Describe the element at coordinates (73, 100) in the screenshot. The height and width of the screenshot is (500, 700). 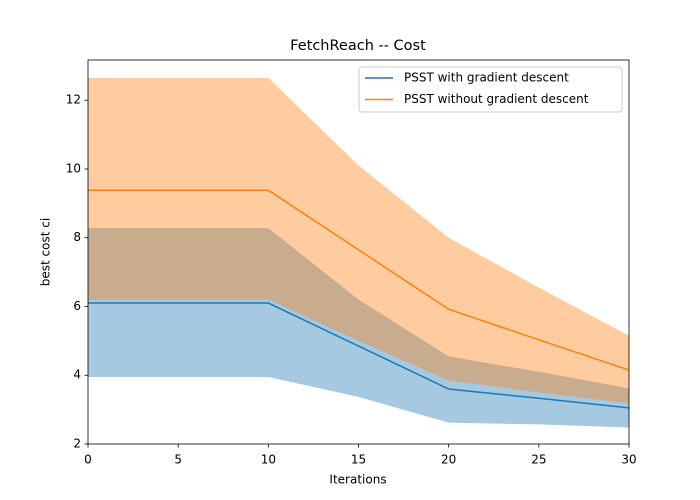
I see `y-tick-label: 12` at that location.